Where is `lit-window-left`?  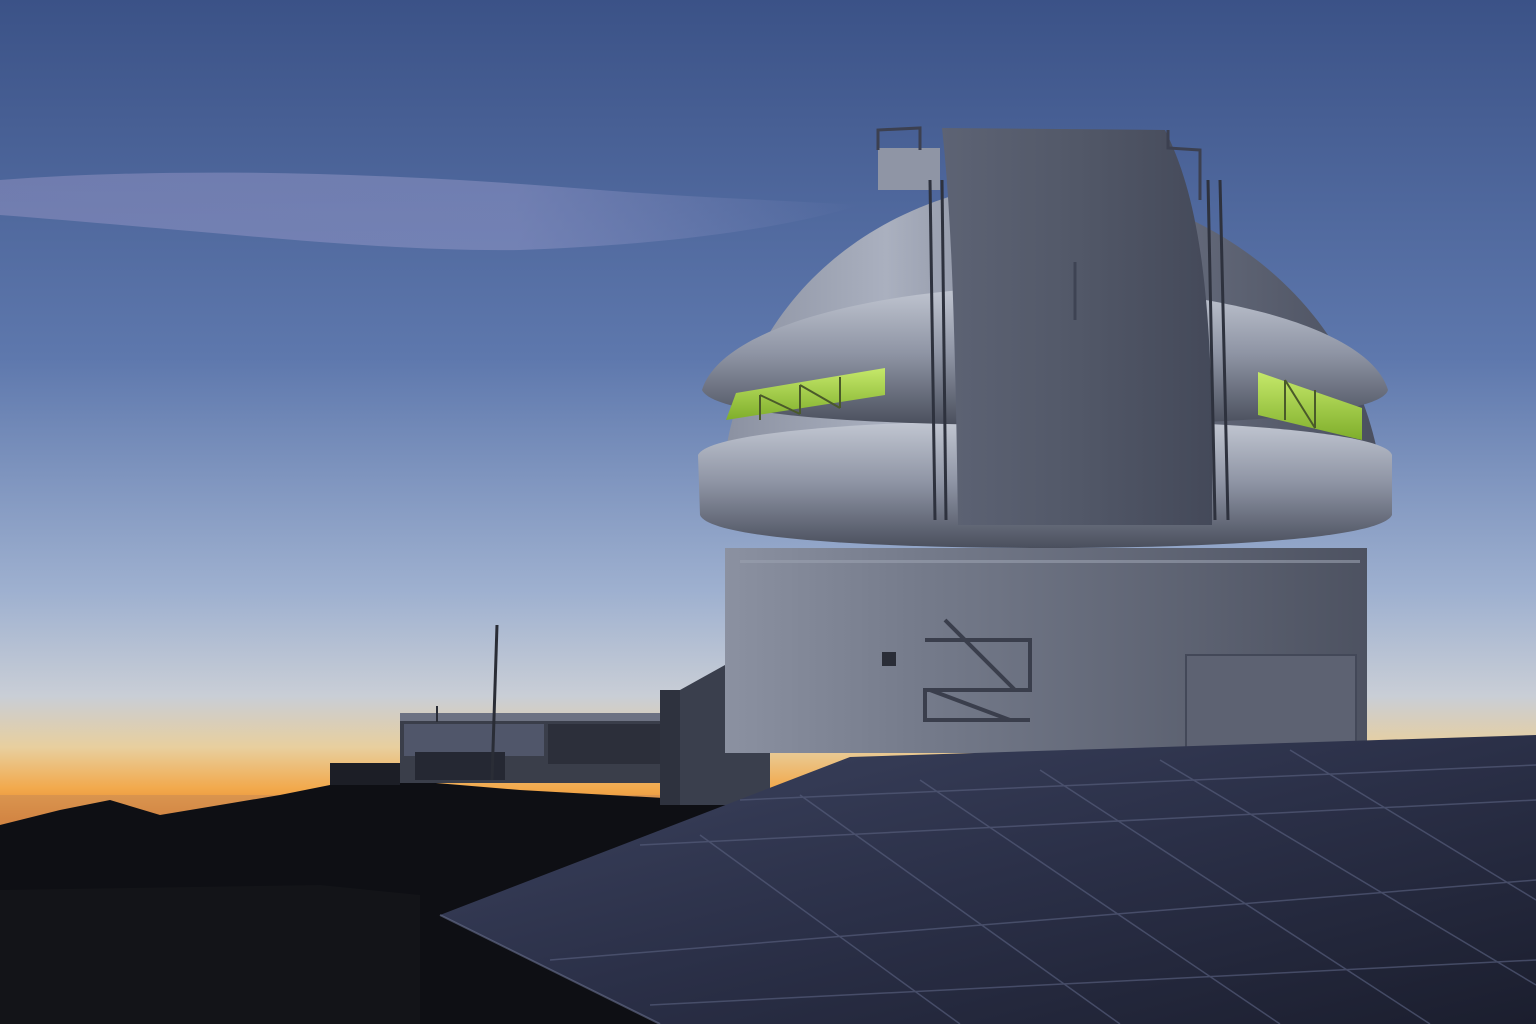 lit-window-left is located at coordinates (805, 394).